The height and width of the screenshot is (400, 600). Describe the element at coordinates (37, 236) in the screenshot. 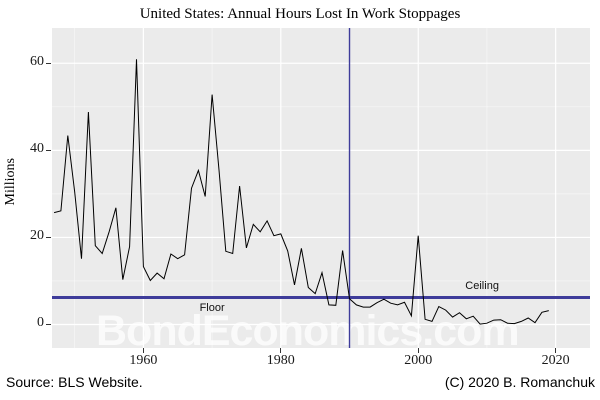

I see `y-tick-label: 20` at that location.